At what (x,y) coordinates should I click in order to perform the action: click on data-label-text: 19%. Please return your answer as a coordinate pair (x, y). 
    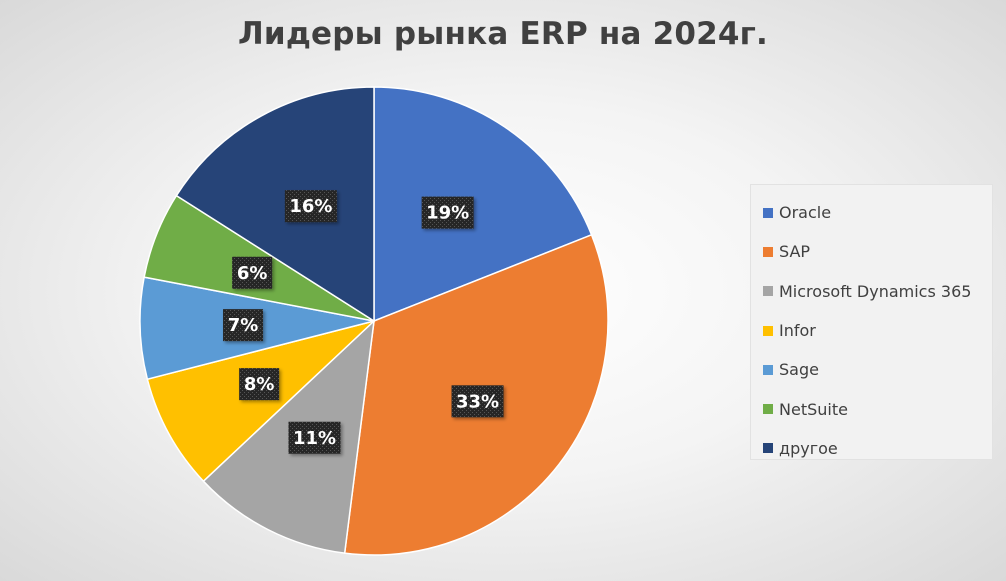
    Looking at the image, I should click on (447, 213).